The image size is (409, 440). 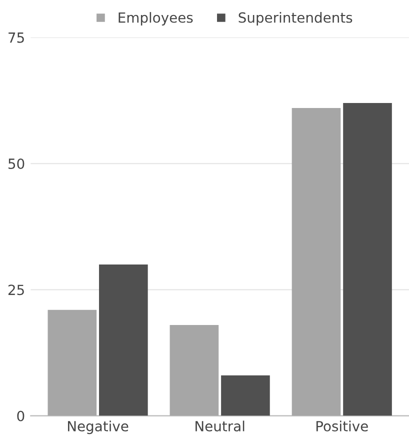 I want to click on y-tick-label: 25, so click(x=16, y=290).